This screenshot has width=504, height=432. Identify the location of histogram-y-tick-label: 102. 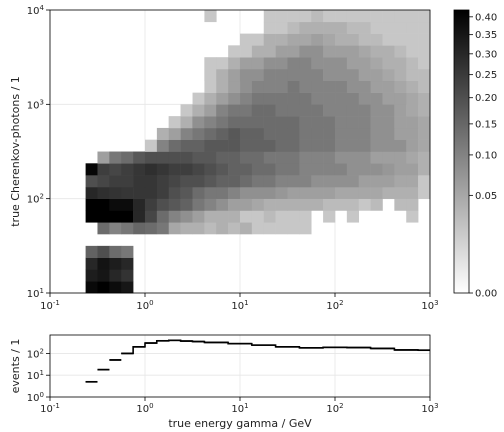
(35, 353).